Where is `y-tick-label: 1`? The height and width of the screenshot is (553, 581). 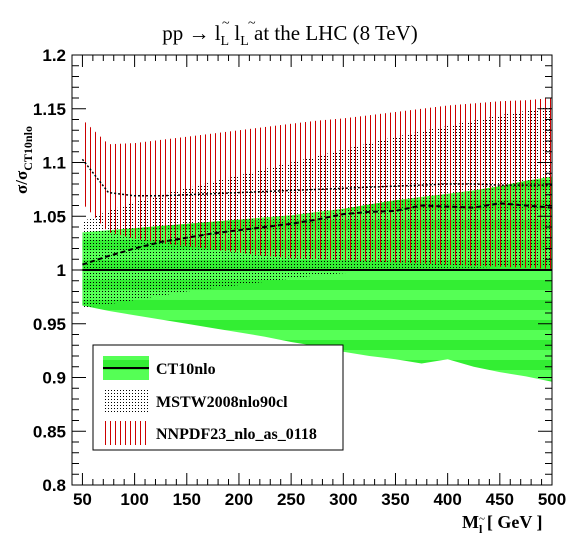
y-tick-label: 1 is located at coordinates (61, 270).